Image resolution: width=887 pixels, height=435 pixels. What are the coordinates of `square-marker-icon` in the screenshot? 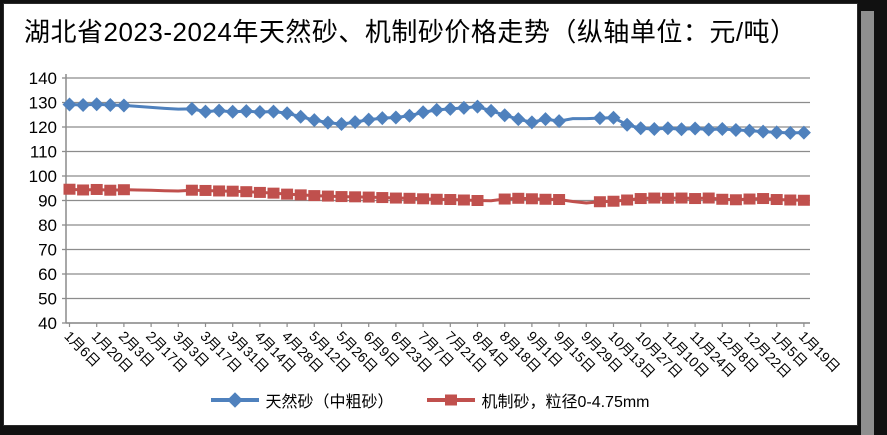 It's located at (451, 400).